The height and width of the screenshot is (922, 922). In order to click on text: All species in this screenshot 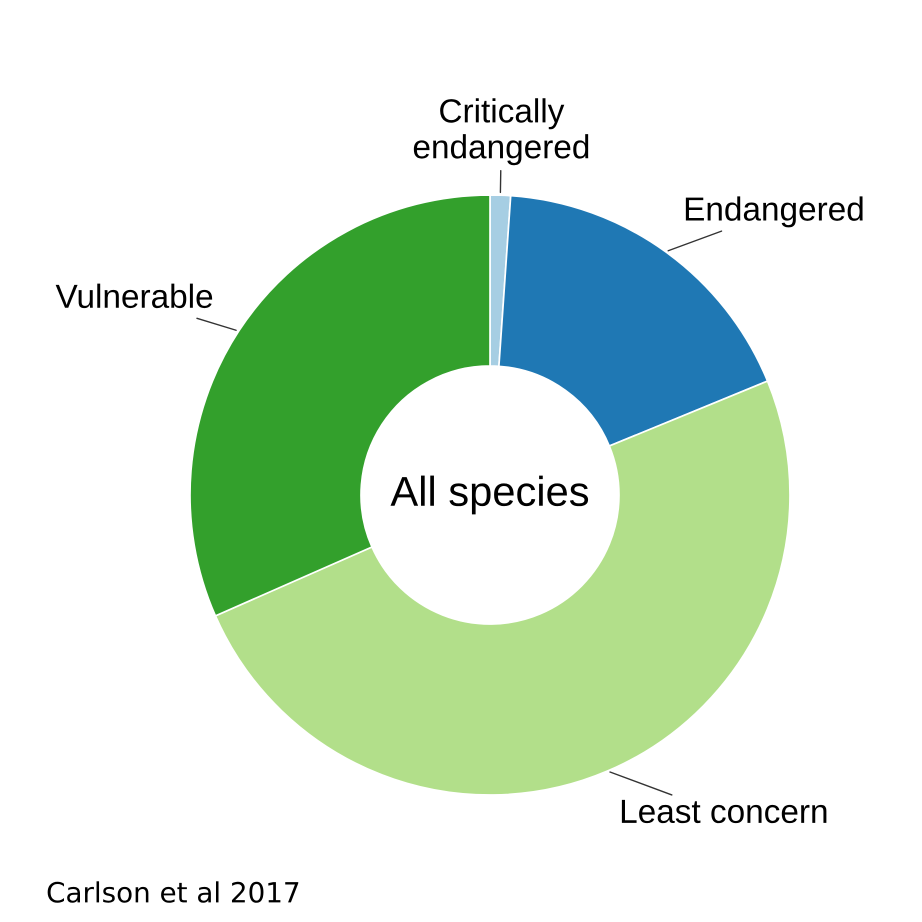, I will do `click(489, 495)`.